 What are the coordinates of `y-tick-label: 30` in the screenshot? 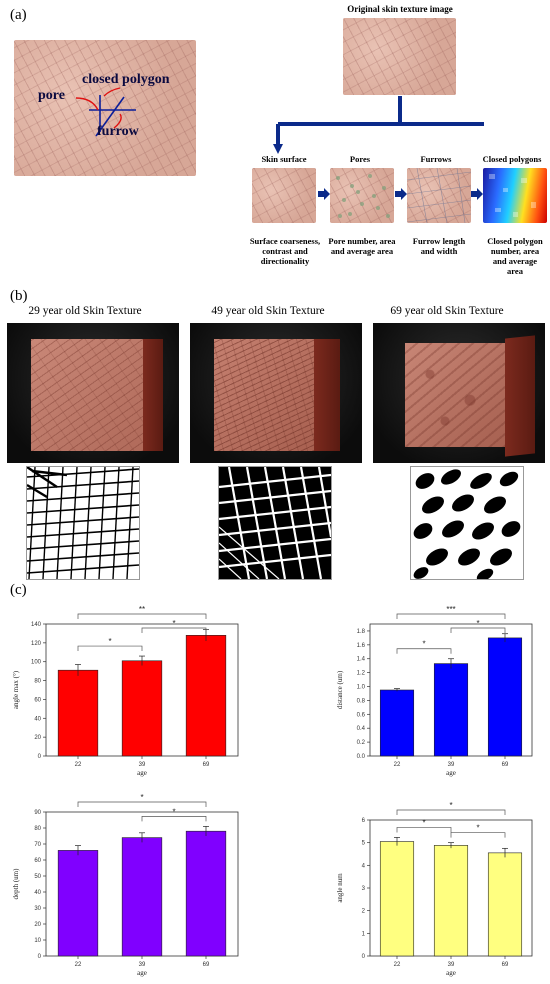 It's located at (37, 909).